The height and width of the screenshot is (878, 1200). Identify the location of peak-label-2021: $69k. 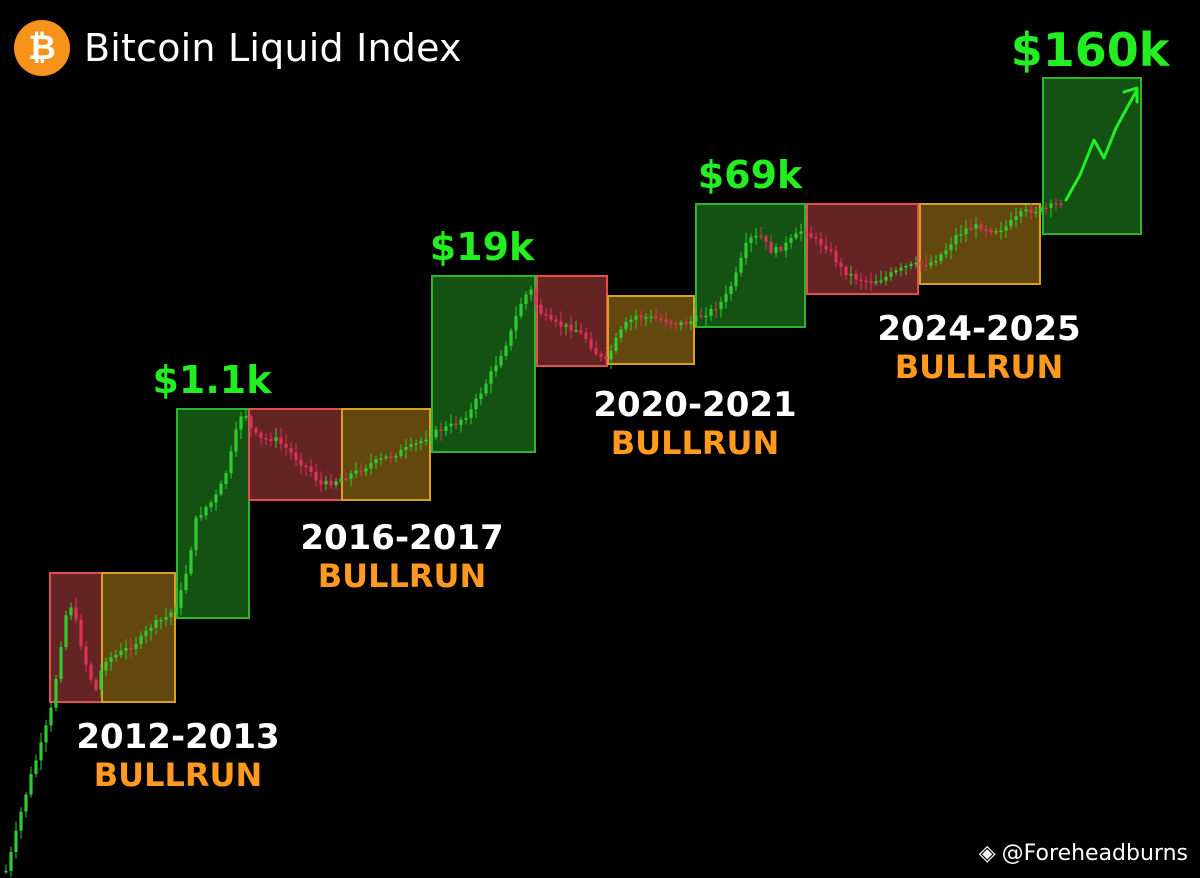
(750, 175).